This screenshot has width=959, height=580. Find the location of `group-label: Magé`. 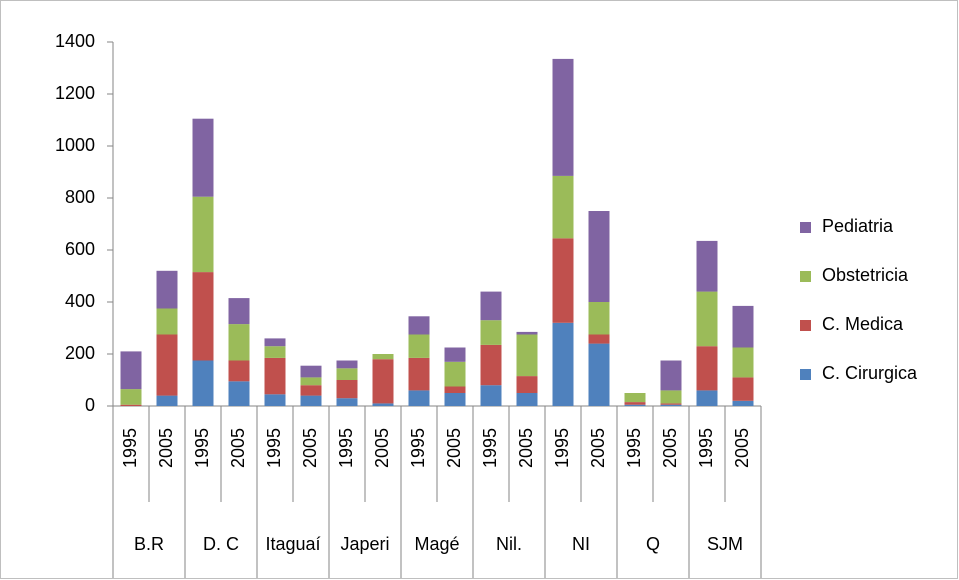

group-label: Magé is located at coordinates (436, 544).